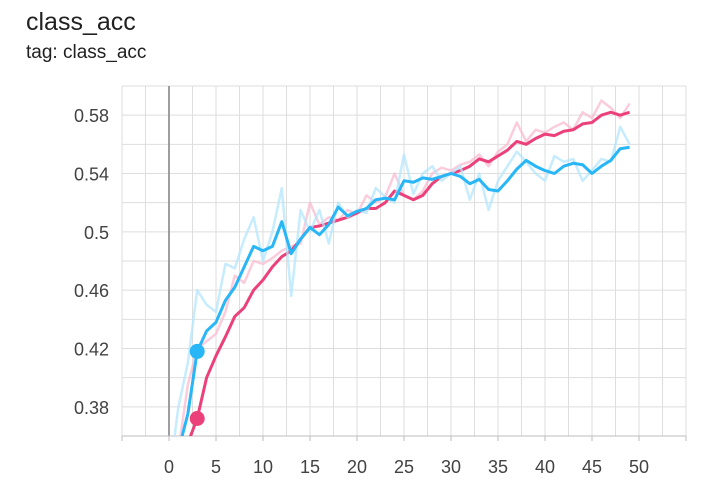 Image resolution: width=704 pixels, height=488 pixels. What do you see at coordinates (545, 467) in the screenshot?
I see `x-tick-label: 40` at bounding box center [545, 467].